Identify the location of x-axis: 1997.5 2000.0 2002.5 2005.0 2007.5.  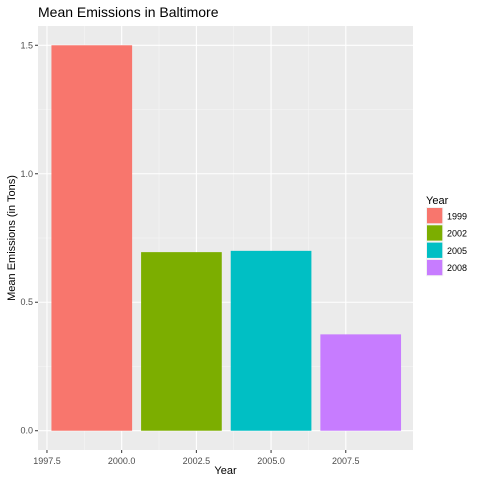
(196, 458).